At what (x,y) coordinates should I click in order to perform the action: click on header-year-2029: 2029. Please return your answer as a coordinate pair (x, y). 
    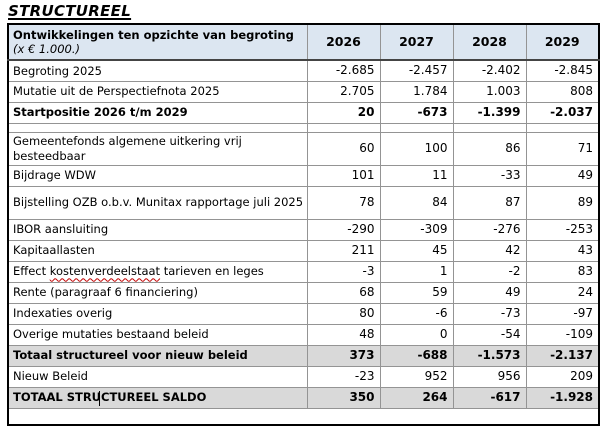
    Looking at the image, I should click on (562, 42).